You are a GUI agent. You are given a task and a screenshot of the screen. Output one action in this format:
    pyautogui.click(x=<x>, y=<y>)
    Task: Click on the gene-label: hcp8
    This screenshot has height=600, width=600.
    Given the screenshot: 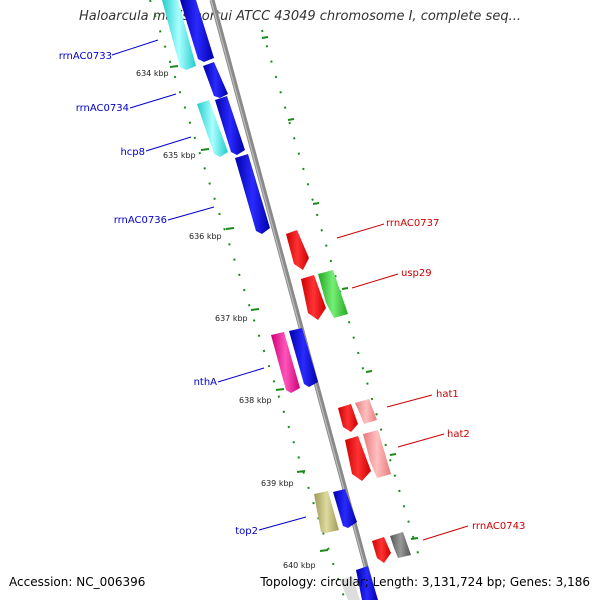 What is the action you would take?
    pyautogui.click(x=132, y=152)
    